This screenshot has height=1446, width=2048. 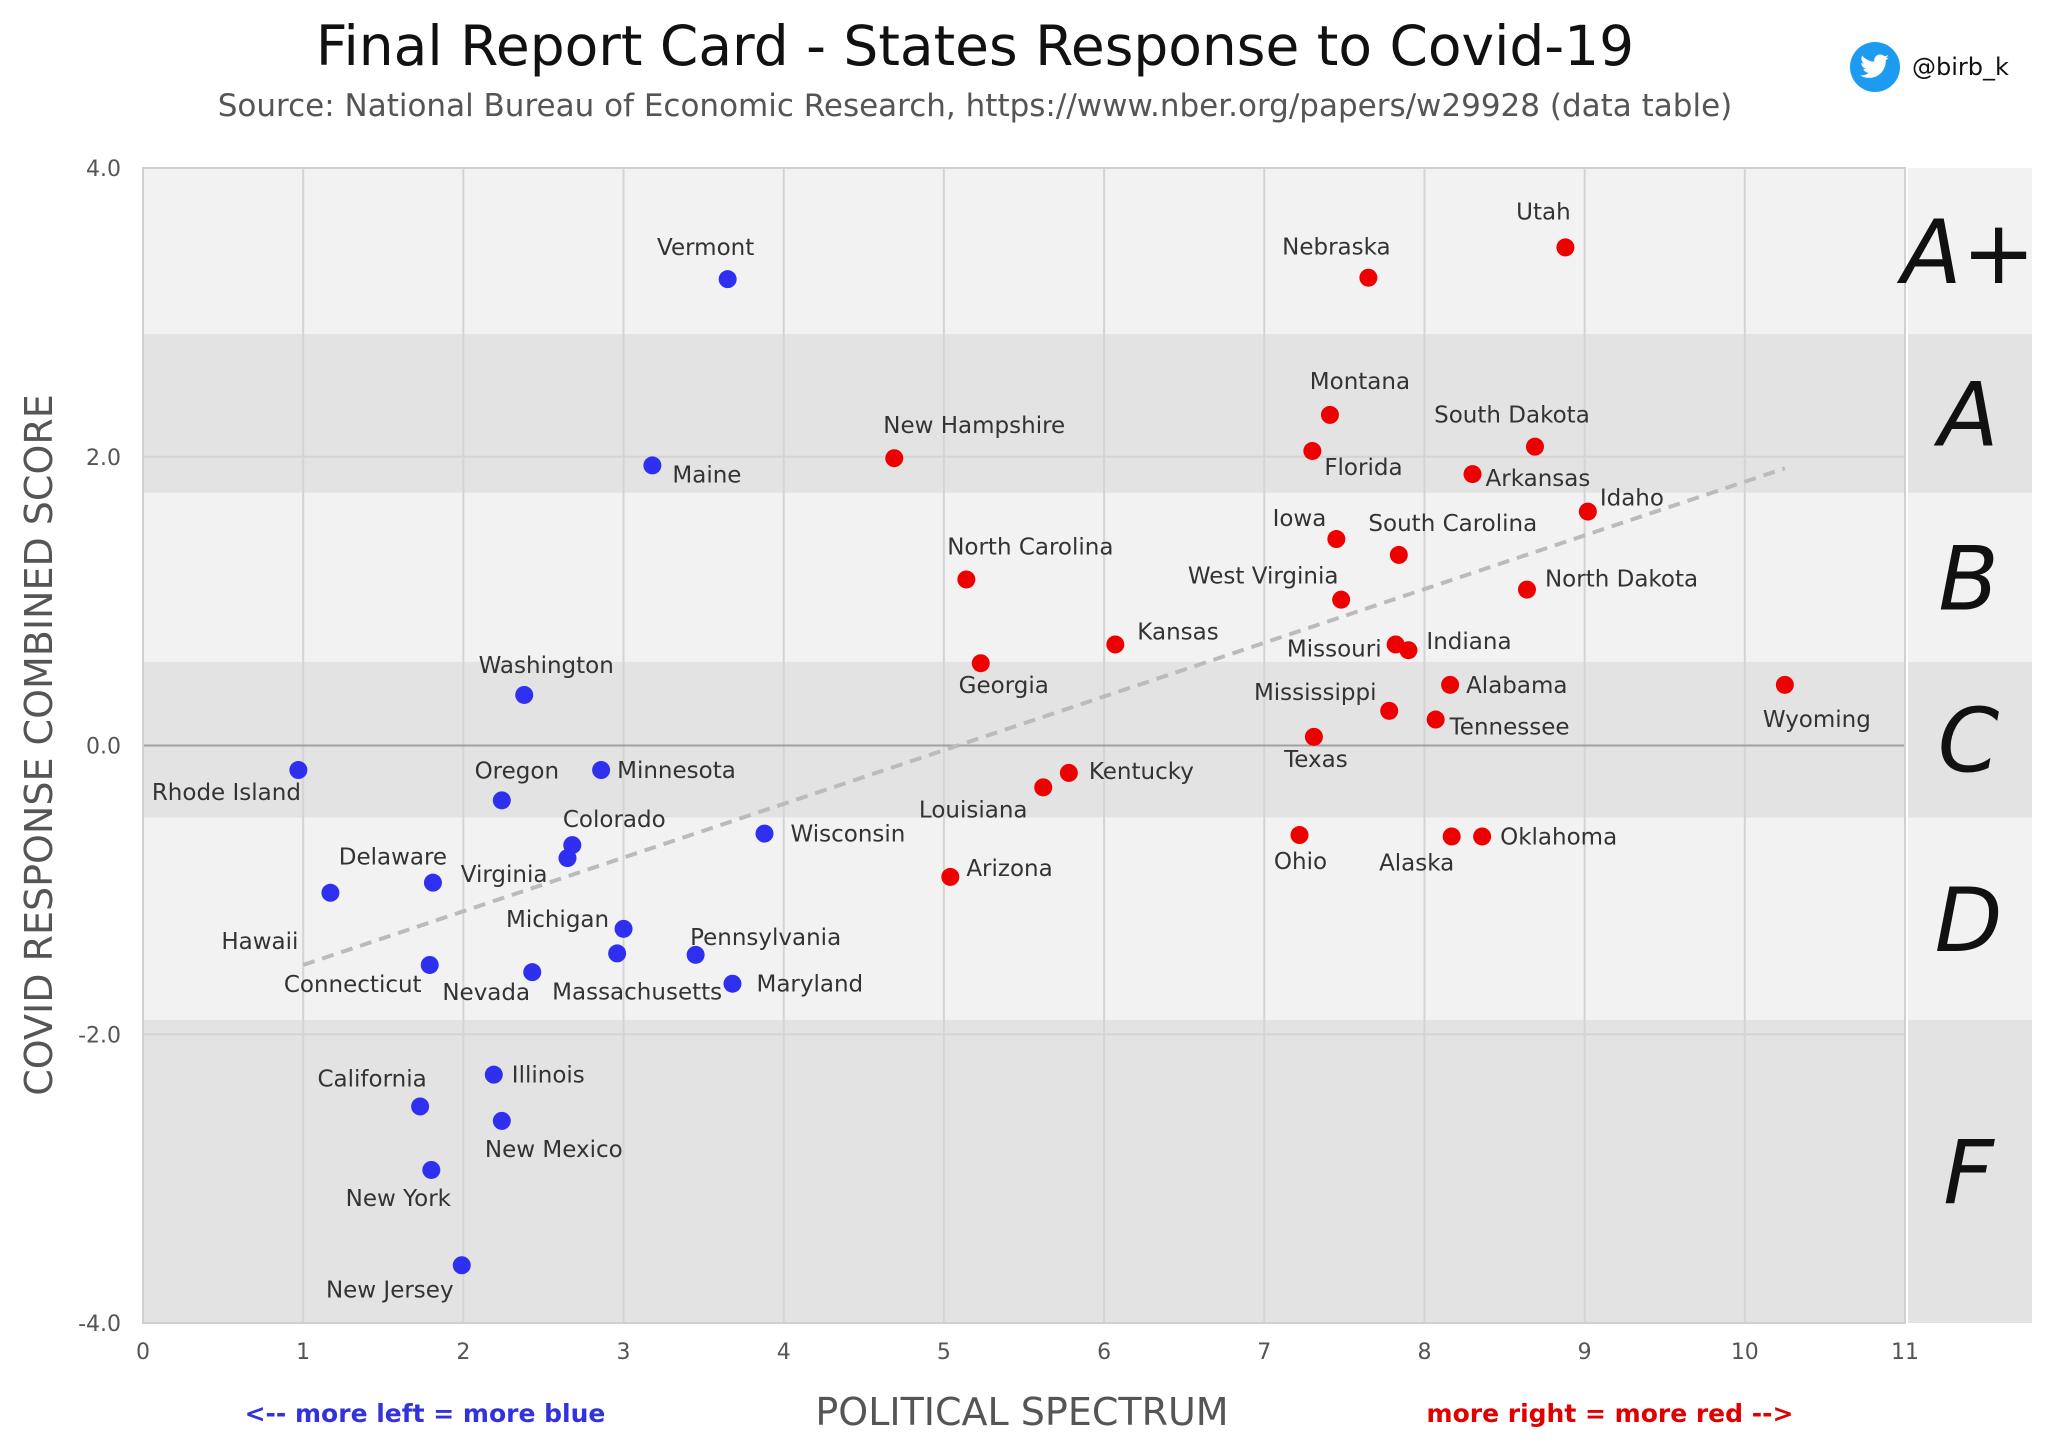 What do you see at coordinates (420, 1106) in the screenshot?
I see `point-california` at bounding box center [420, 1106].